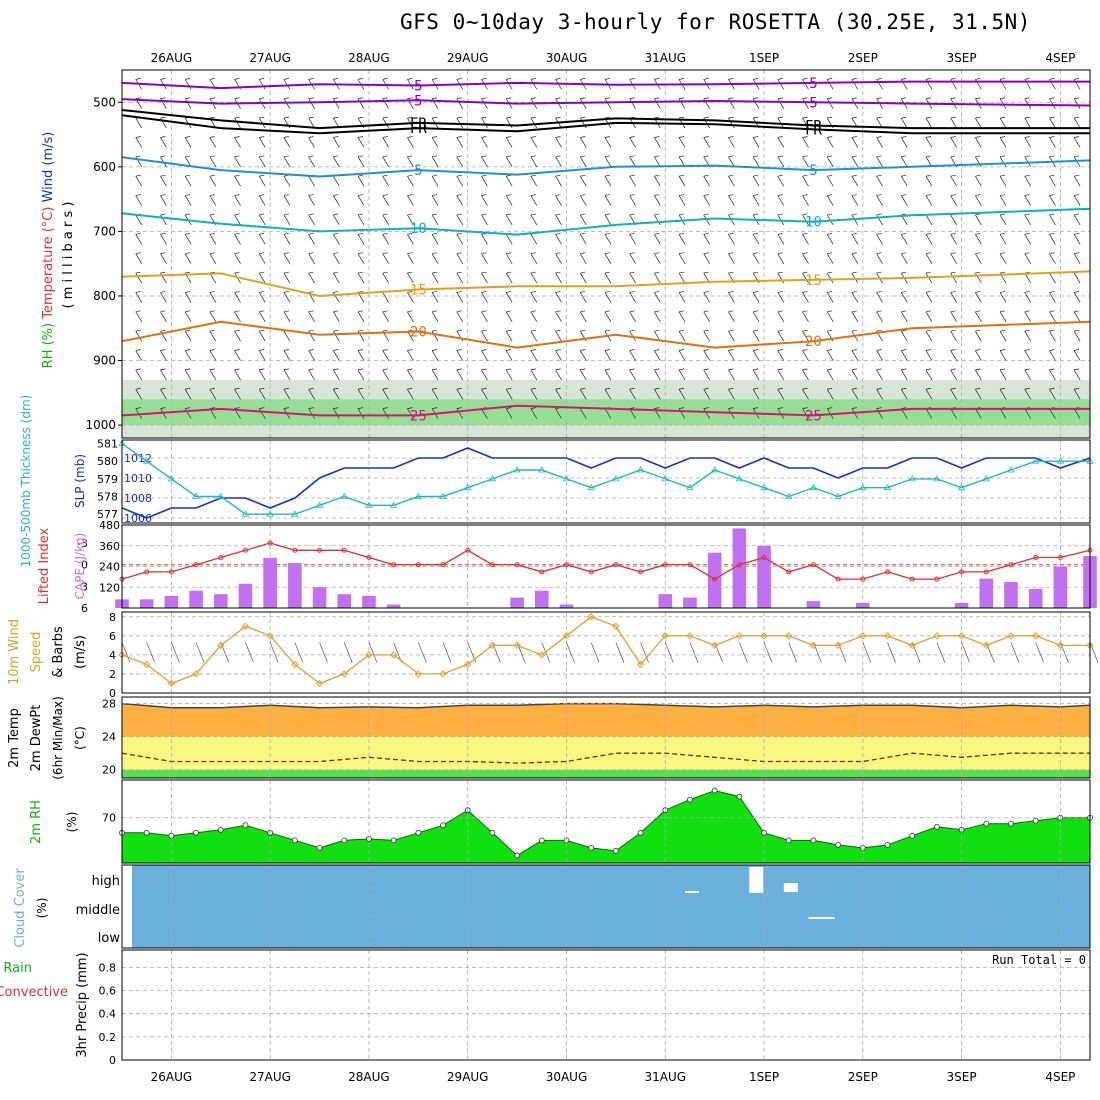 The image size is (1100, 1100). What do you see at coordinates (1039, 960) in the screenshot?
I see `precip-run-total: Run Total = 0` at bounding box center [1039, 960].